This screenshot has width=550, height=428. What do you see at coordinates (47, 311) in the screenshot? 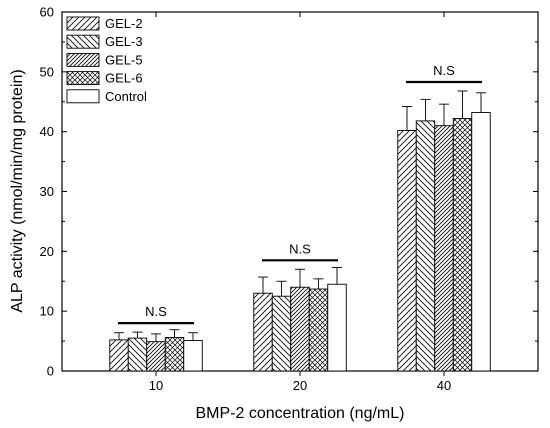
I see `y-tick-label-10: 10` at bounding box center [47, 311].